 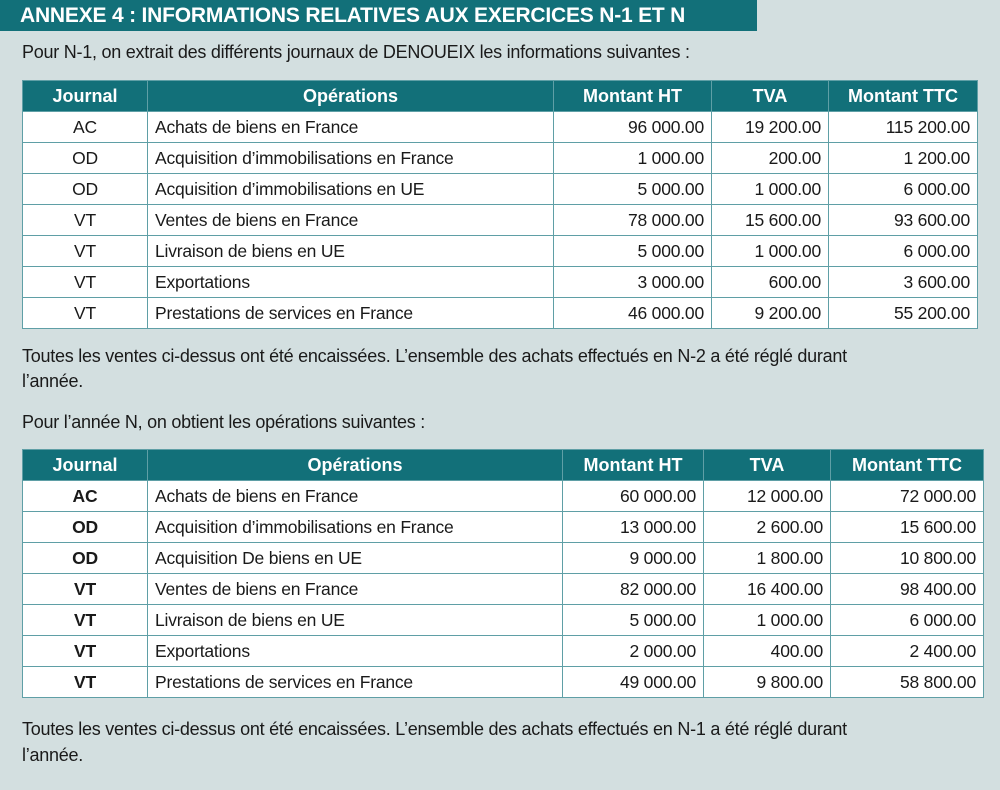 What do you see at coordinates (767, 496) in the screenshot?
I see `cell-tva: 12 000.00` at bounding box center [767, 496].